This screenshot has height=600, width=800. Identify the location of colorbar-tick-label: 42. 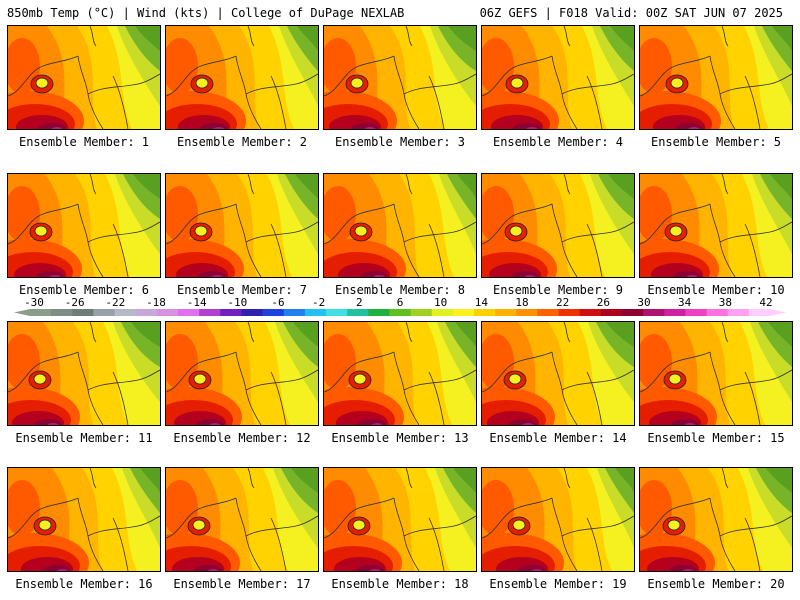
(765, 302).